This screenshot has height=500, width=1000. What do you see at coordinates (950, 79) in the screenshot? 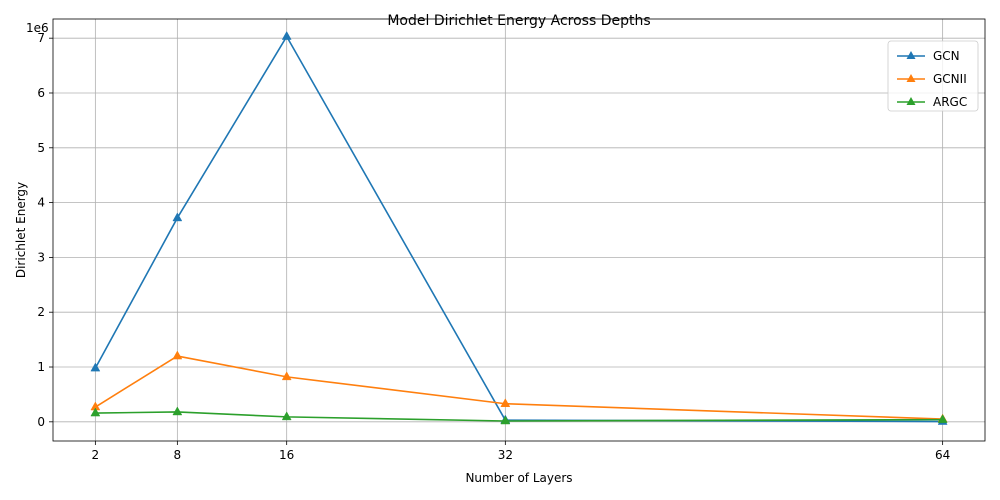
I see `legend-label: GCNII` at bounding box center [950, 79].